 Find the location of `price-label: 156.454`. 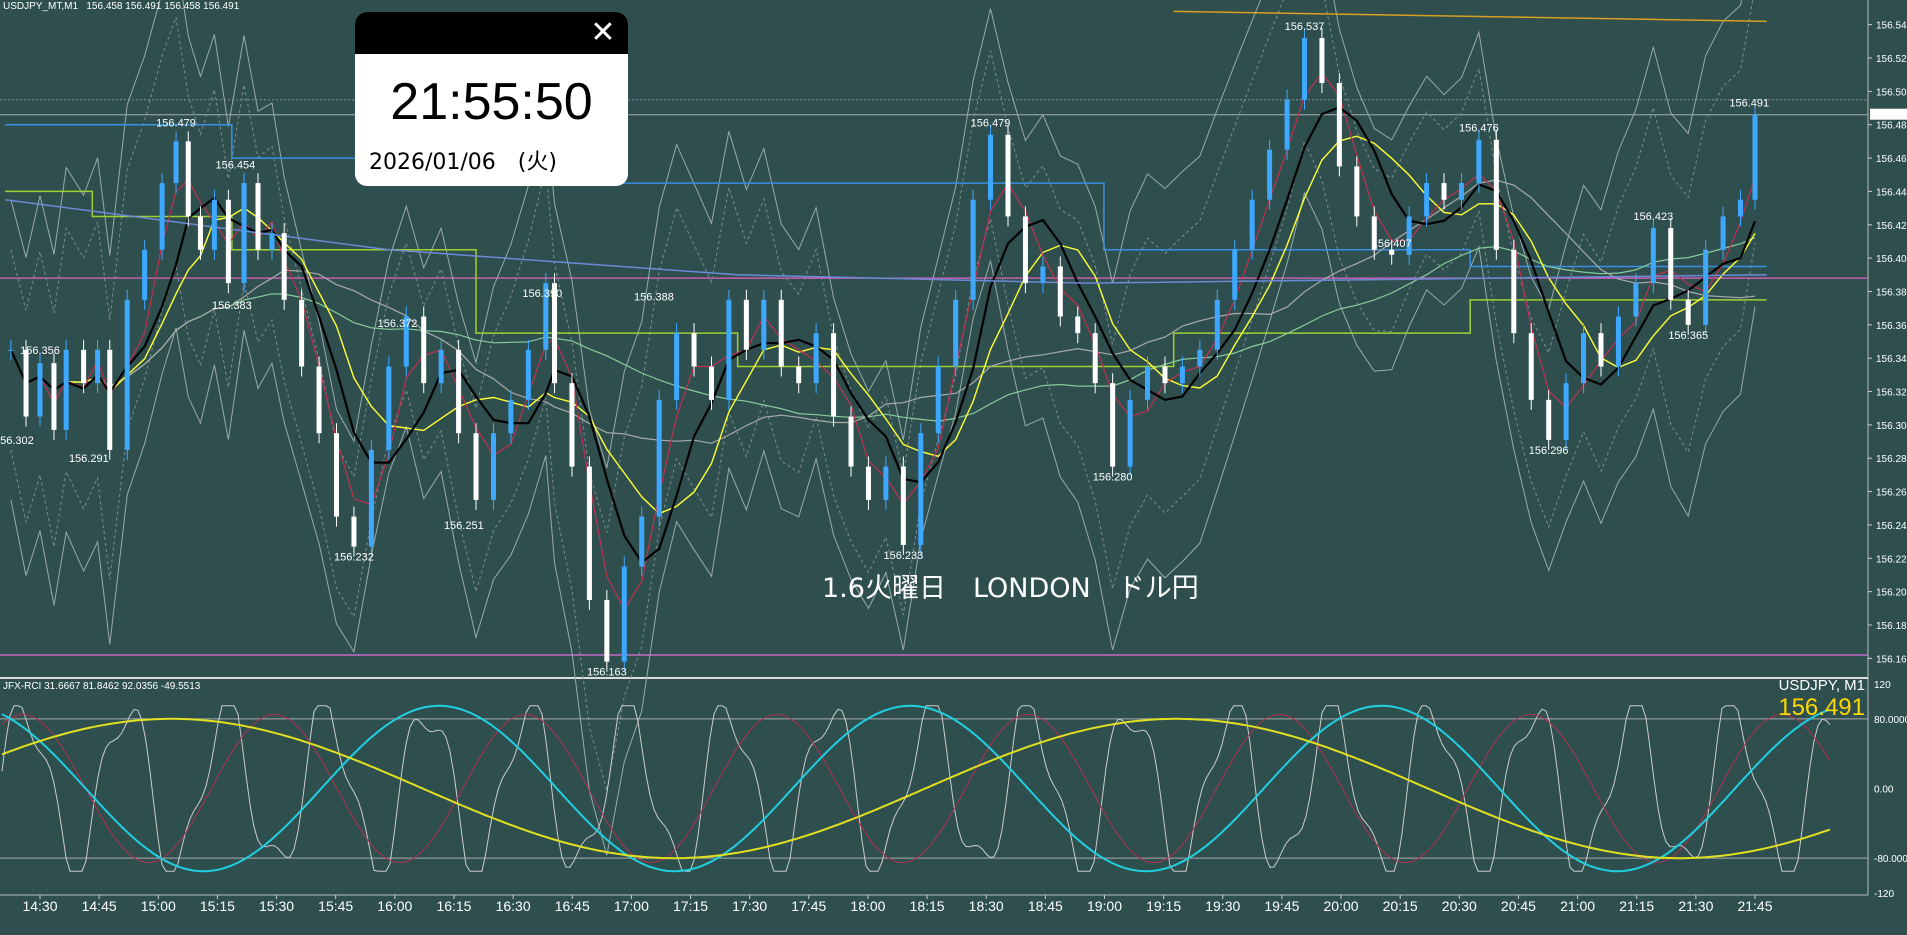

price-label: 156.454 is located at coordinates (235, 165).